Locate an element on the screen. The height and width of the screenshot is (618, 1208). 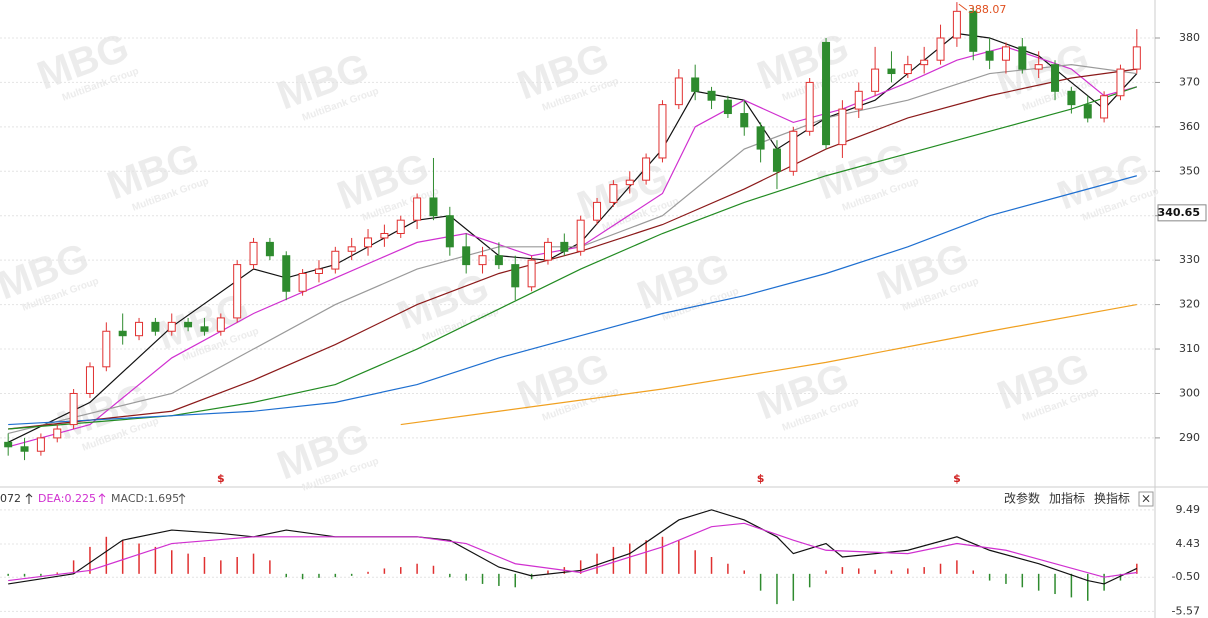
y-tick-label: 350 is located at coordinates (1189, 170).